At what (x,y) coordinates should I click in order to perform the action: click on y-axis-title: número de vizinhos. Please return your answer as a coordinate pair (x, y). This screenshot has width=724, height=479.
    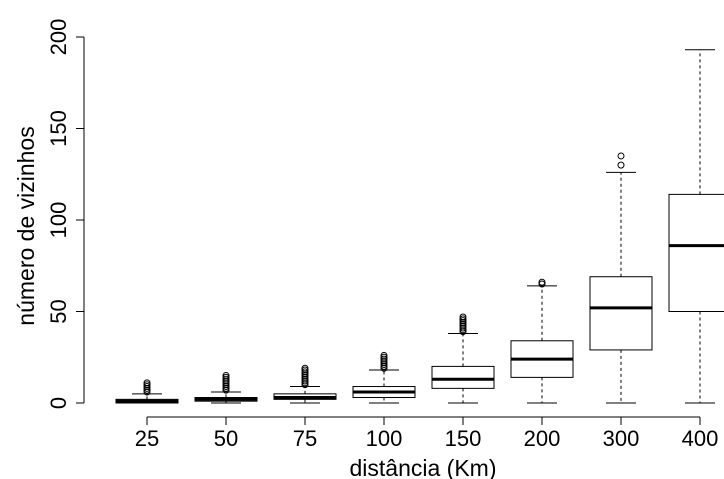
    Looking at the image, I should click on (26, 225).